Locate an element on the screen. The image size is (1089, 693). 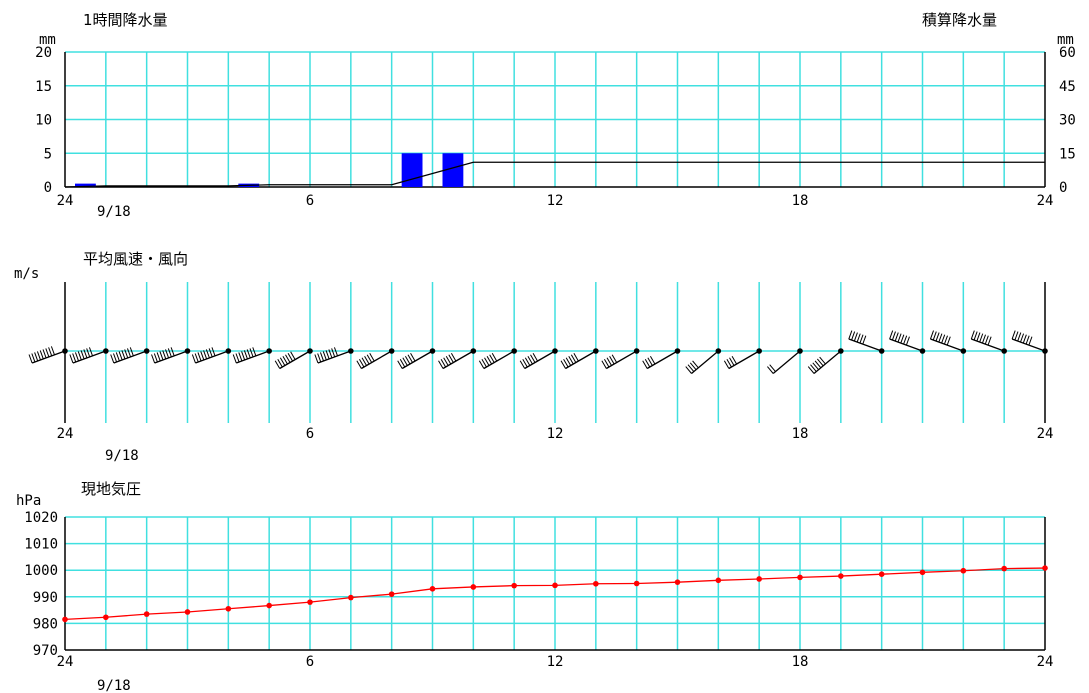
pressure-ytick-label: 1000 is located at coordinates (41, 571).